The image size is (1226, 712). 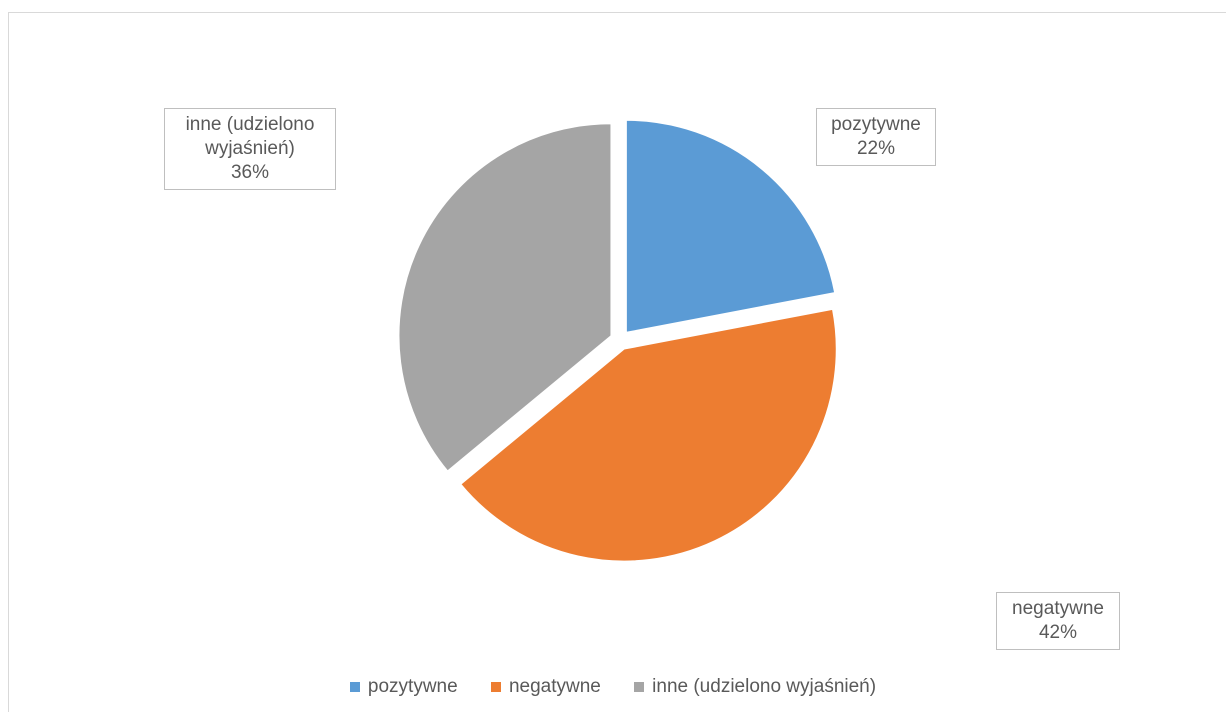 What do you see at coordinates (495, 687) in the screenshot?
I see `legend-swatch-negatywne` at bounding box center [495, 687].